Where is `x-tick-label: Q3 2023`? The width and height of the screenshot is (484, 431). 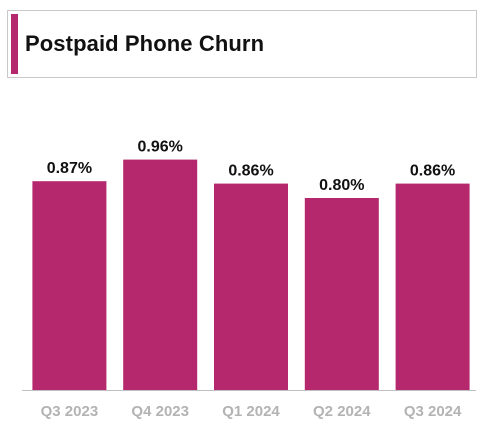 x-tick-label: Q3 2023 is located at coordinates (70, 411).